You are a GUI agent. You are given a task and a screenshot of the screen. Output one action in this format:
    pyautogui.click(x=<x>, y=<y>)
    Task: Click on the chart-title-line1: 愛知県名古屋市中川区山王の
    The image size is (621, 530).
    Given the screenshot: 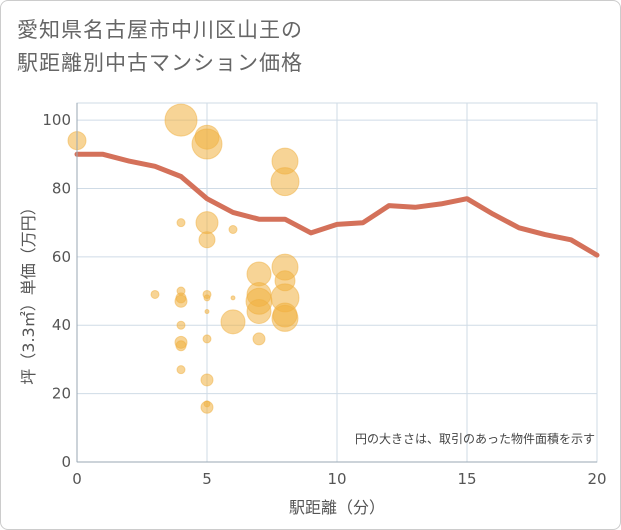 What is the action you would take?
    pyautogui.click(x=160, y=30)
    